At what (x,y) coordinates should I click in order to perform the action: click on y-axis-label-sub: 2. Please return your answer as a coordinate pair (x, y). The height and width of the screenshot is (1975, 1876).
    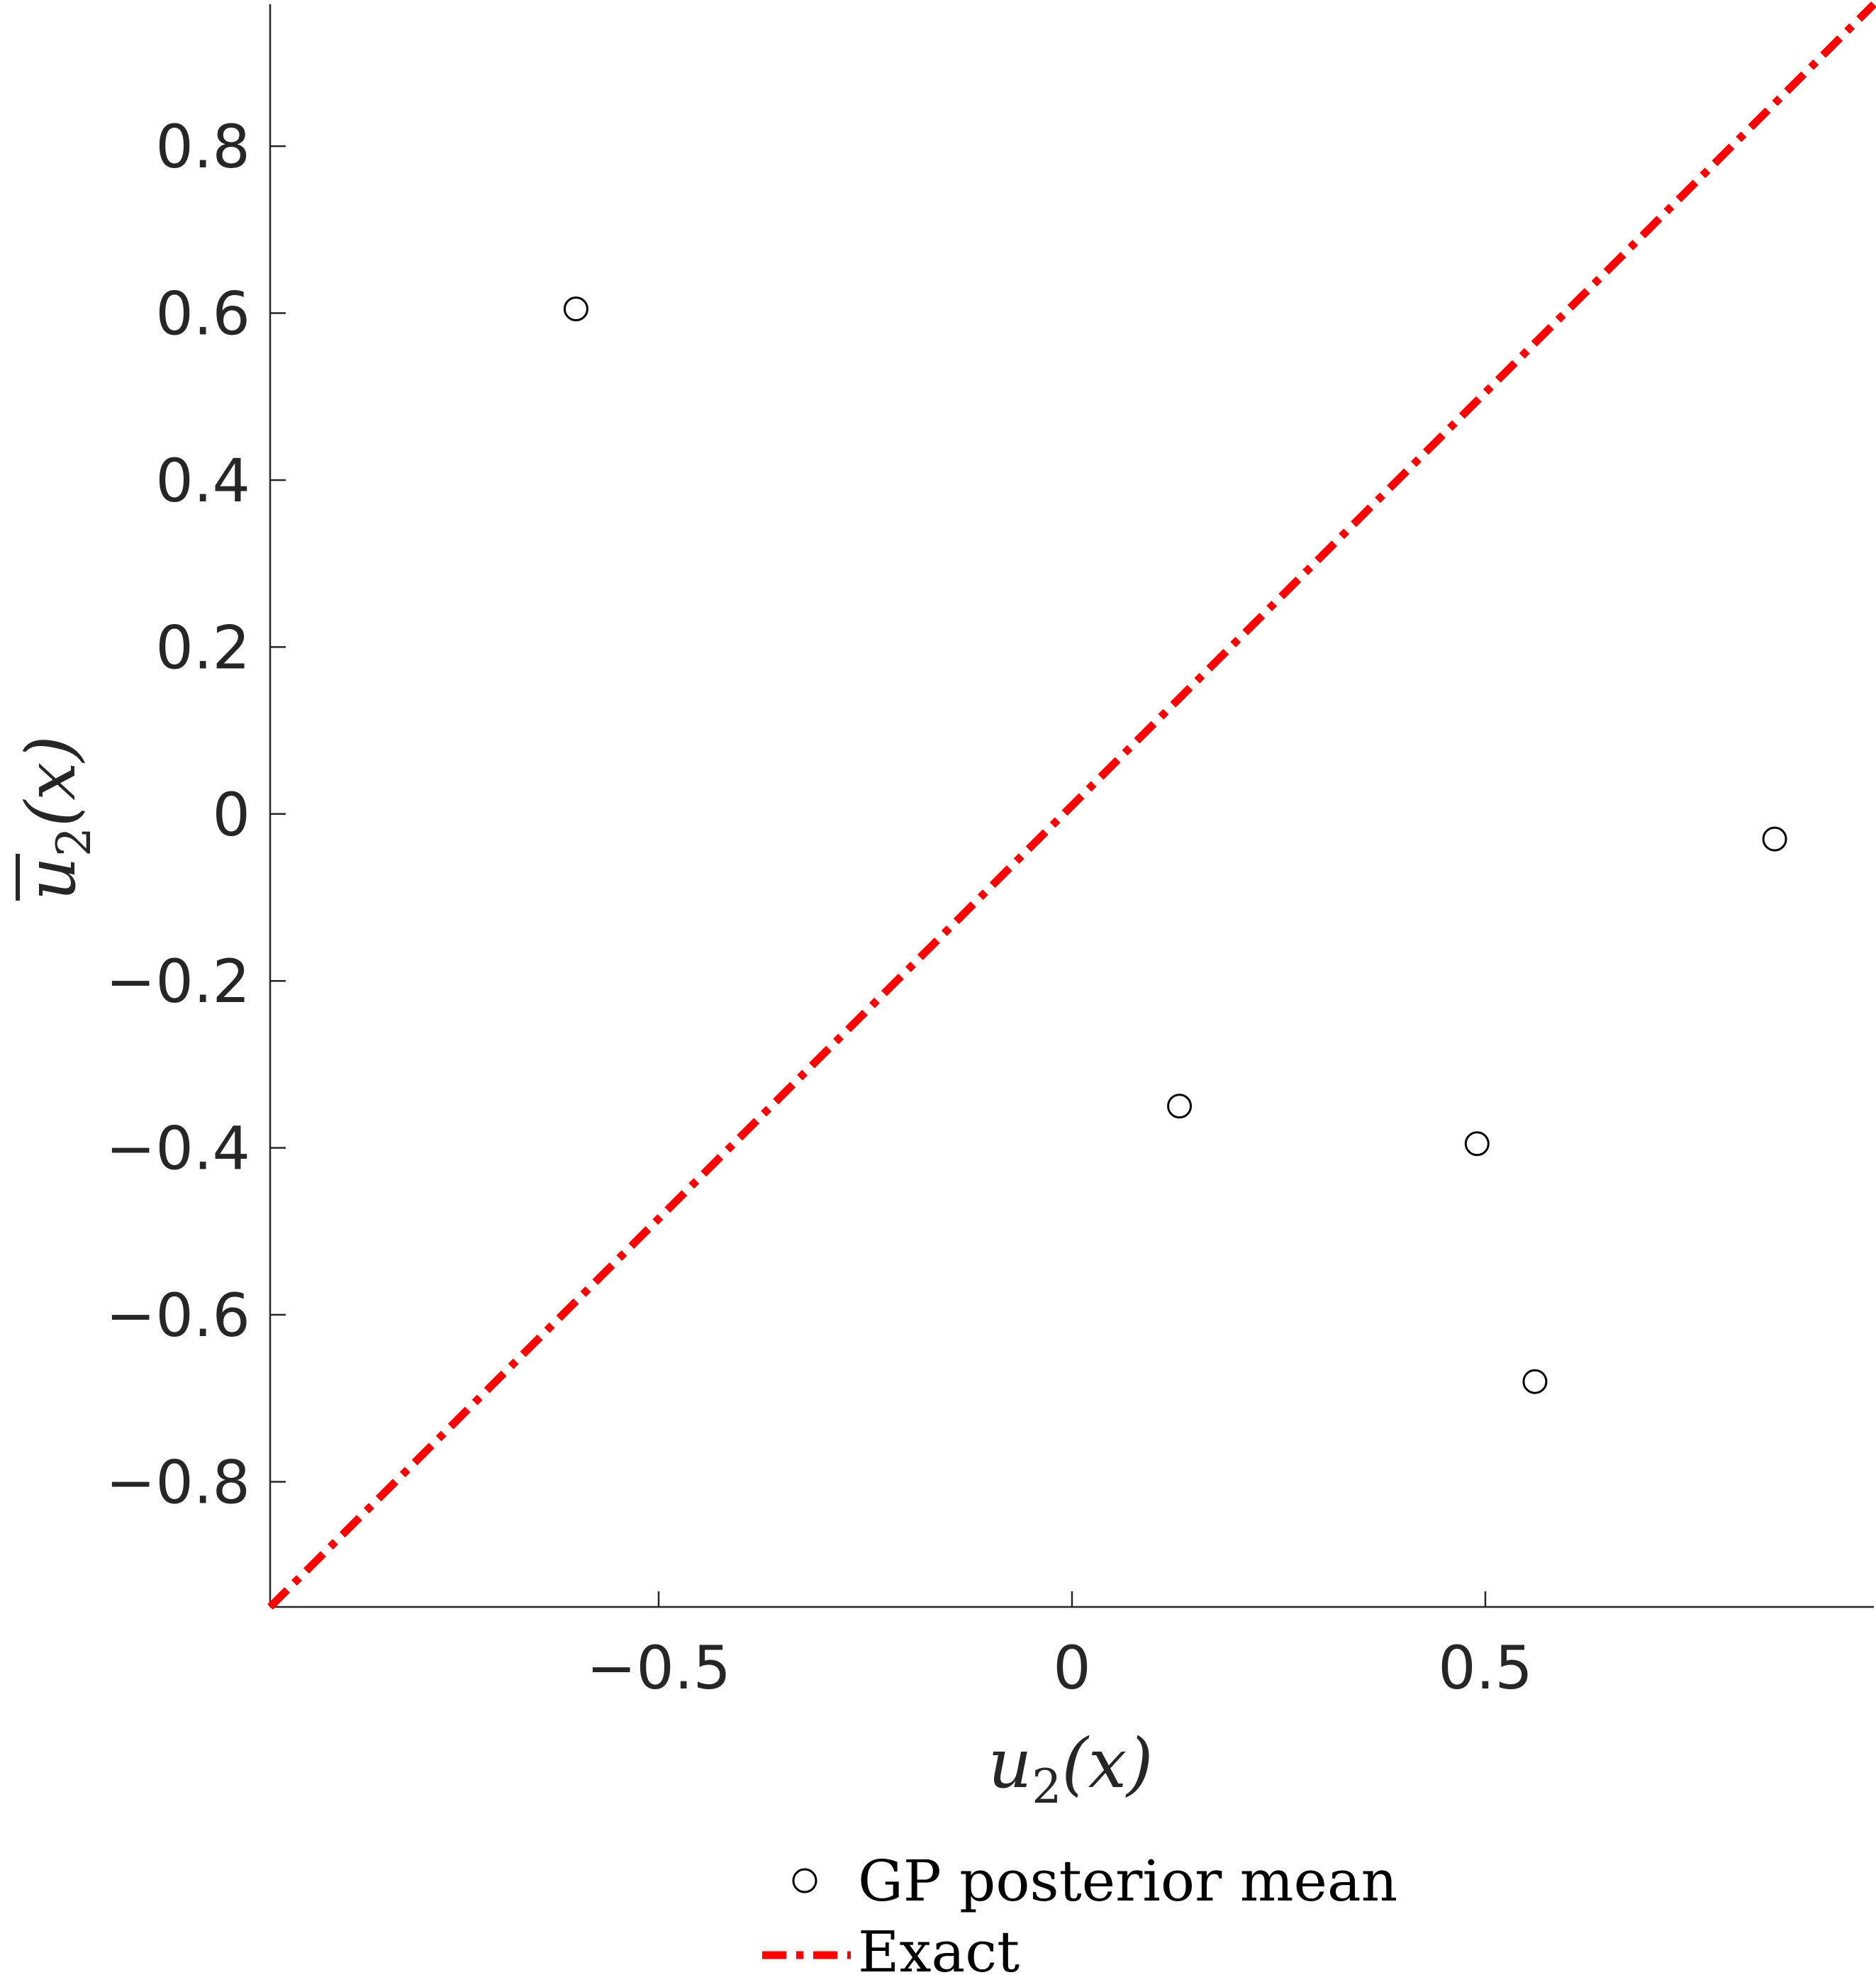
    Looking at the image, I should click on (74, 842).